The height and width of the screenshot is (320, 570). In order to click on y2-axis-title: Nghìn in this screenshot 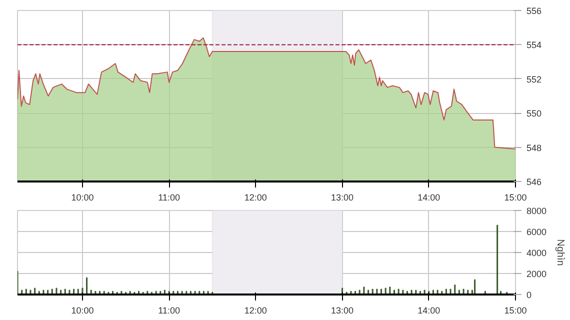, I will do `click(560, 252)`.